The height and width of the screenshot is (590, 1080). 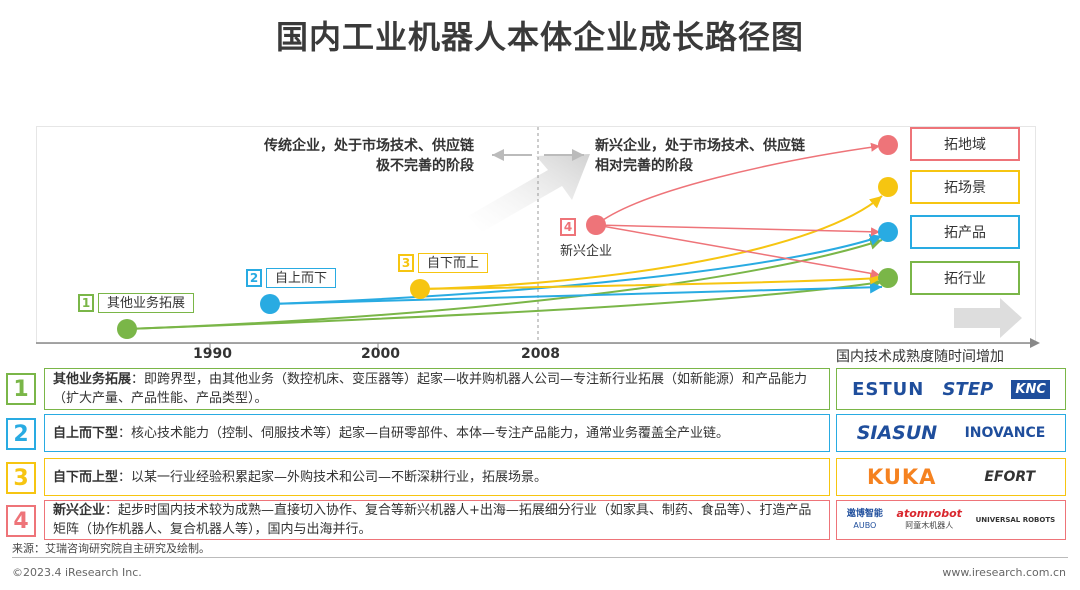 I want to click on atomrobot-cn: 阿童木机器人, so click(x=929, y=525).